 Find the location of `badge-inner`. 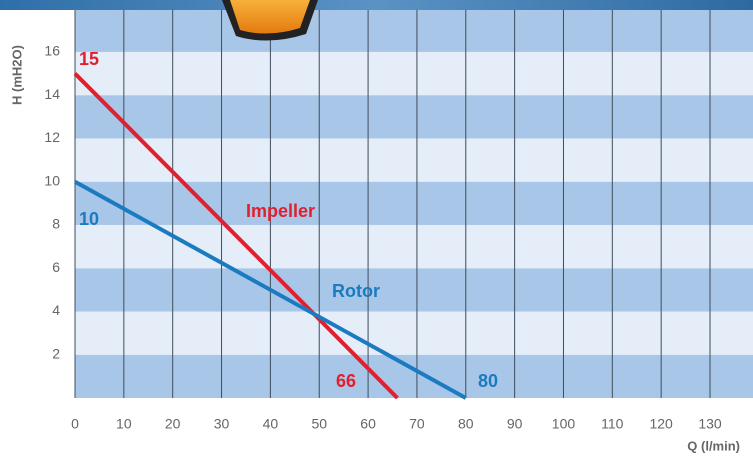

badge-inner is located at coordinates (270, 17).